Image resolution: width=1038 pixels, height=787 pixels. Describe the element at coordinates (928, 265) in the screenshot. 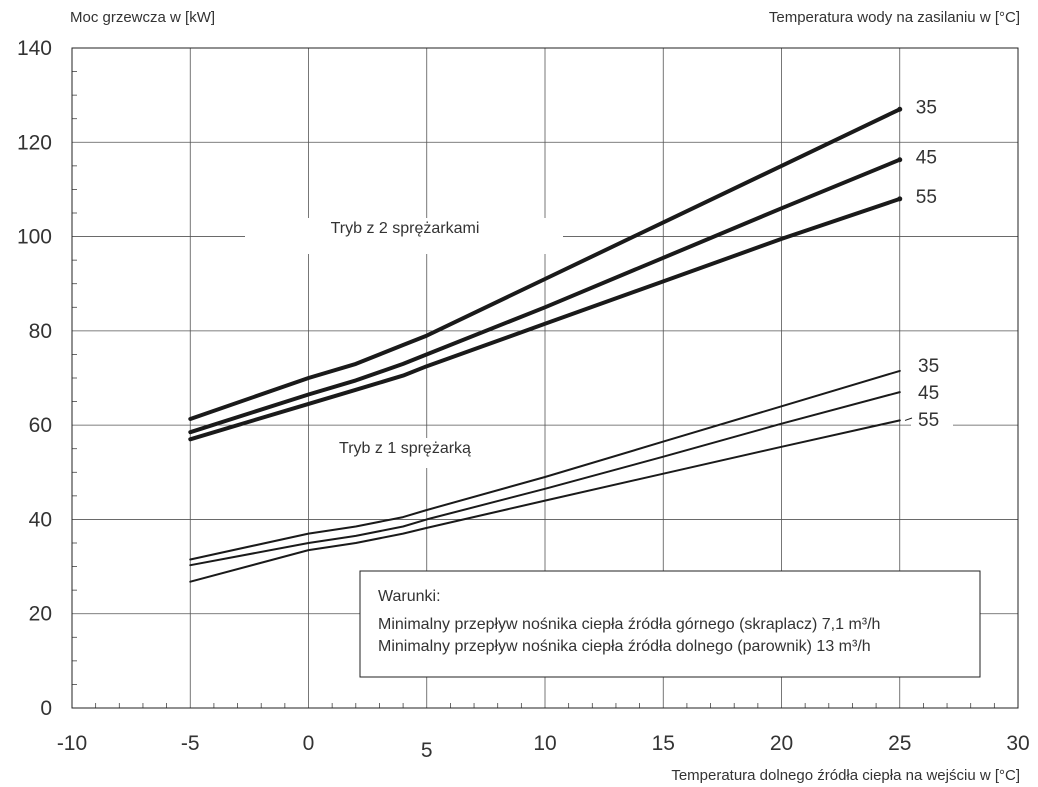

I see `series-labels: 35 45 55 35 45 55` at that location.